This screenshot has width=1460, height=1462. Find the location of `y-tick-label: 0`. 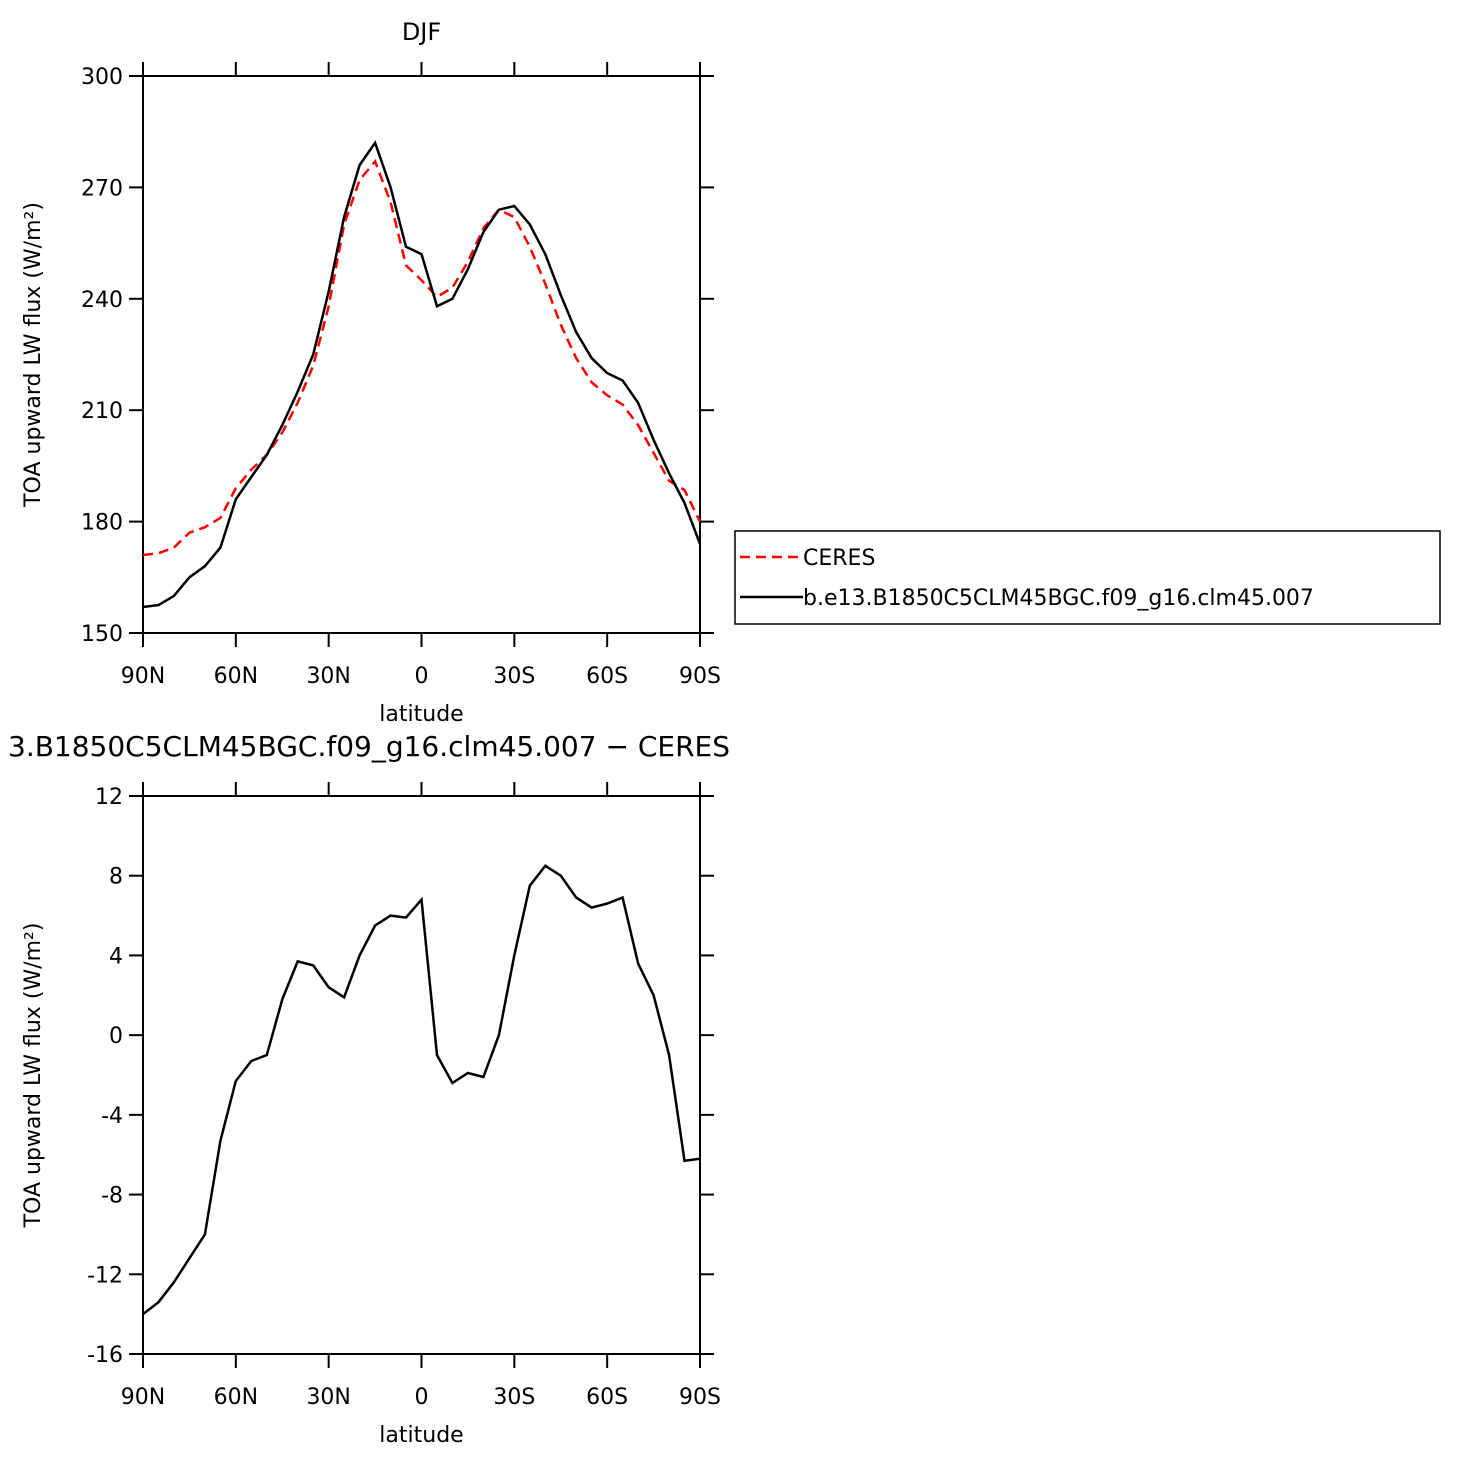

y-tick-label: 0 is located at coordinates (116, 1036).